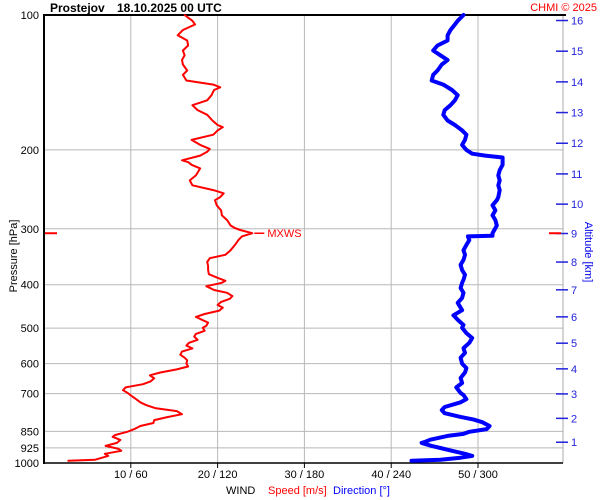  What do you see at coordinates (241, 491) in the screenshot?
I see `wind-axis-label: WIND` at bounding box center [241, 491].